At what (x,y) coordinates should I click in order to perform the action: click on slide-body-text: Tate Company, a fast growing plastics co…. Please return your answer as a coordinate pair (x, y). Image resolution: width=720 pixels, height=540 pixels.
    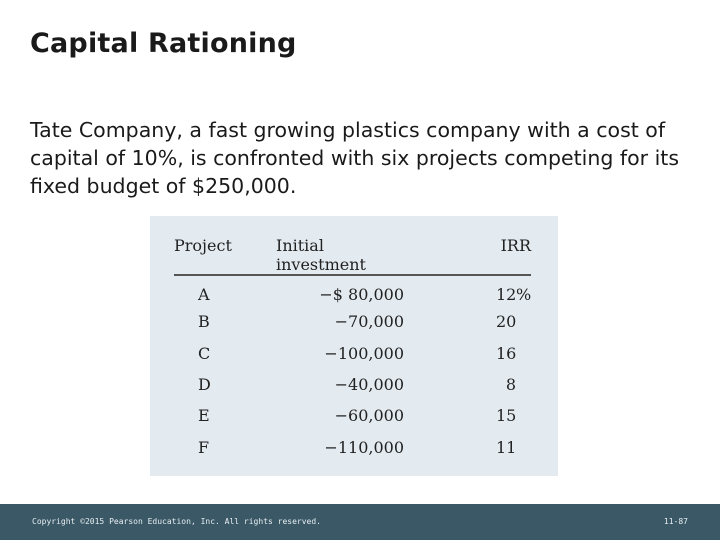
    Looking at the image, I should click on (354, 158).